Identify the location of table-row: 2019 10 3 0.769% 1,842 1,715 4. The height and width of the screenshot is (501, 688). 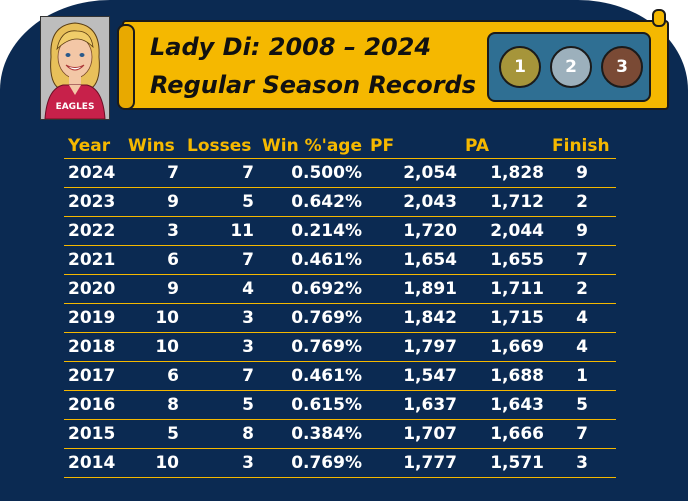
(340, 318).